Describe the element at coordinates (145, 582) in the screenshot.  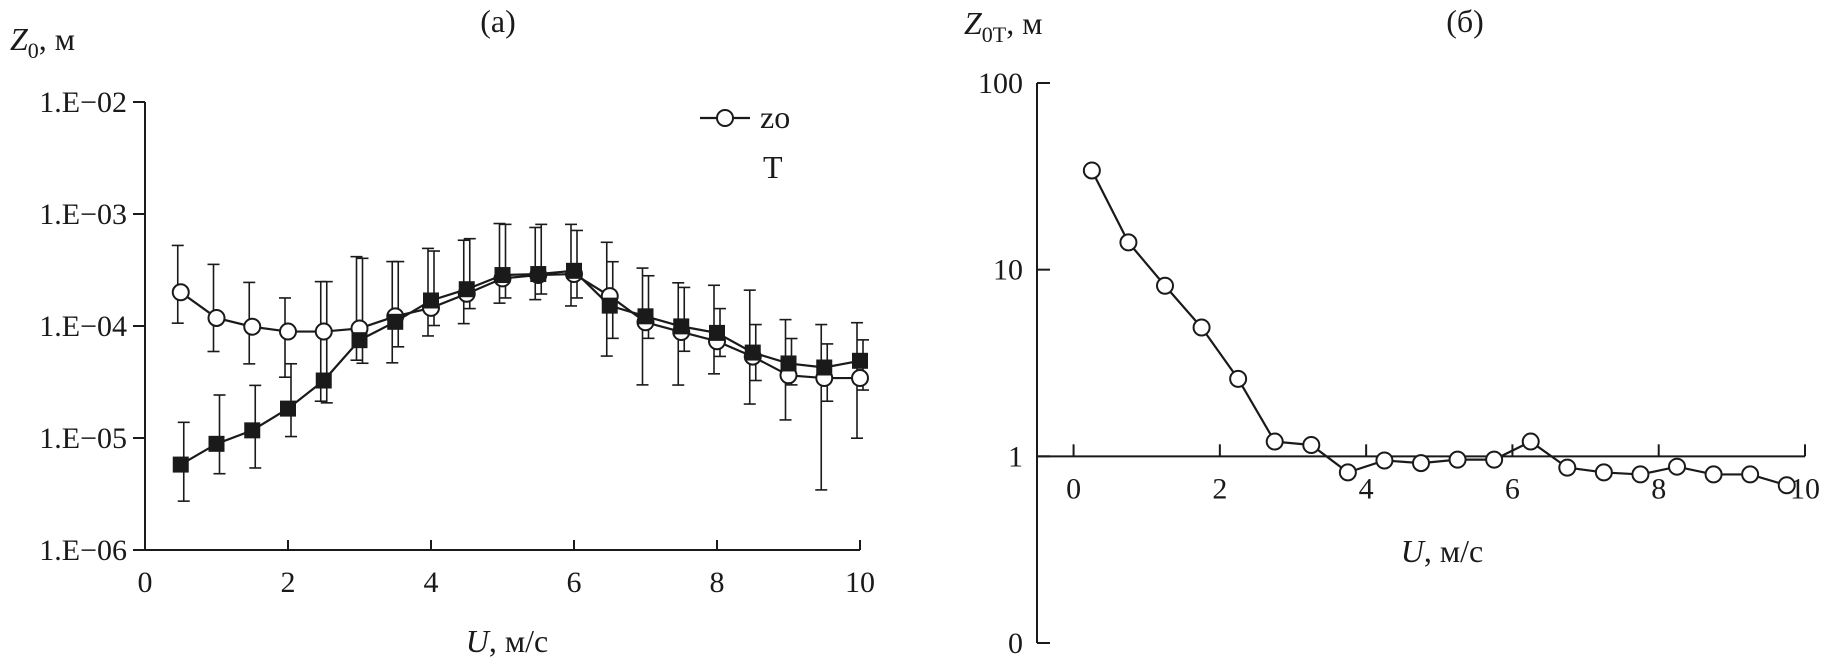
I see `panel-a-x-tick-label: 0` at that location.